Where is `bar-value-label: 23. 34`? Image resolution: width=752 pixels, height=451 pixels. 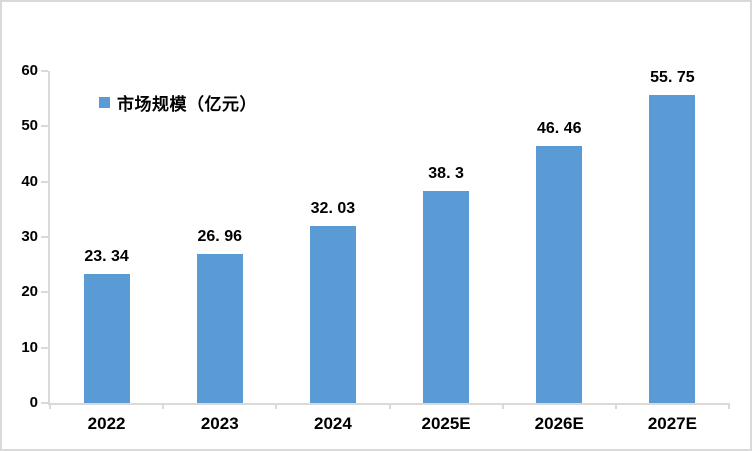 bar-value-label: 23. 34 is located at coordinates (106, 256).